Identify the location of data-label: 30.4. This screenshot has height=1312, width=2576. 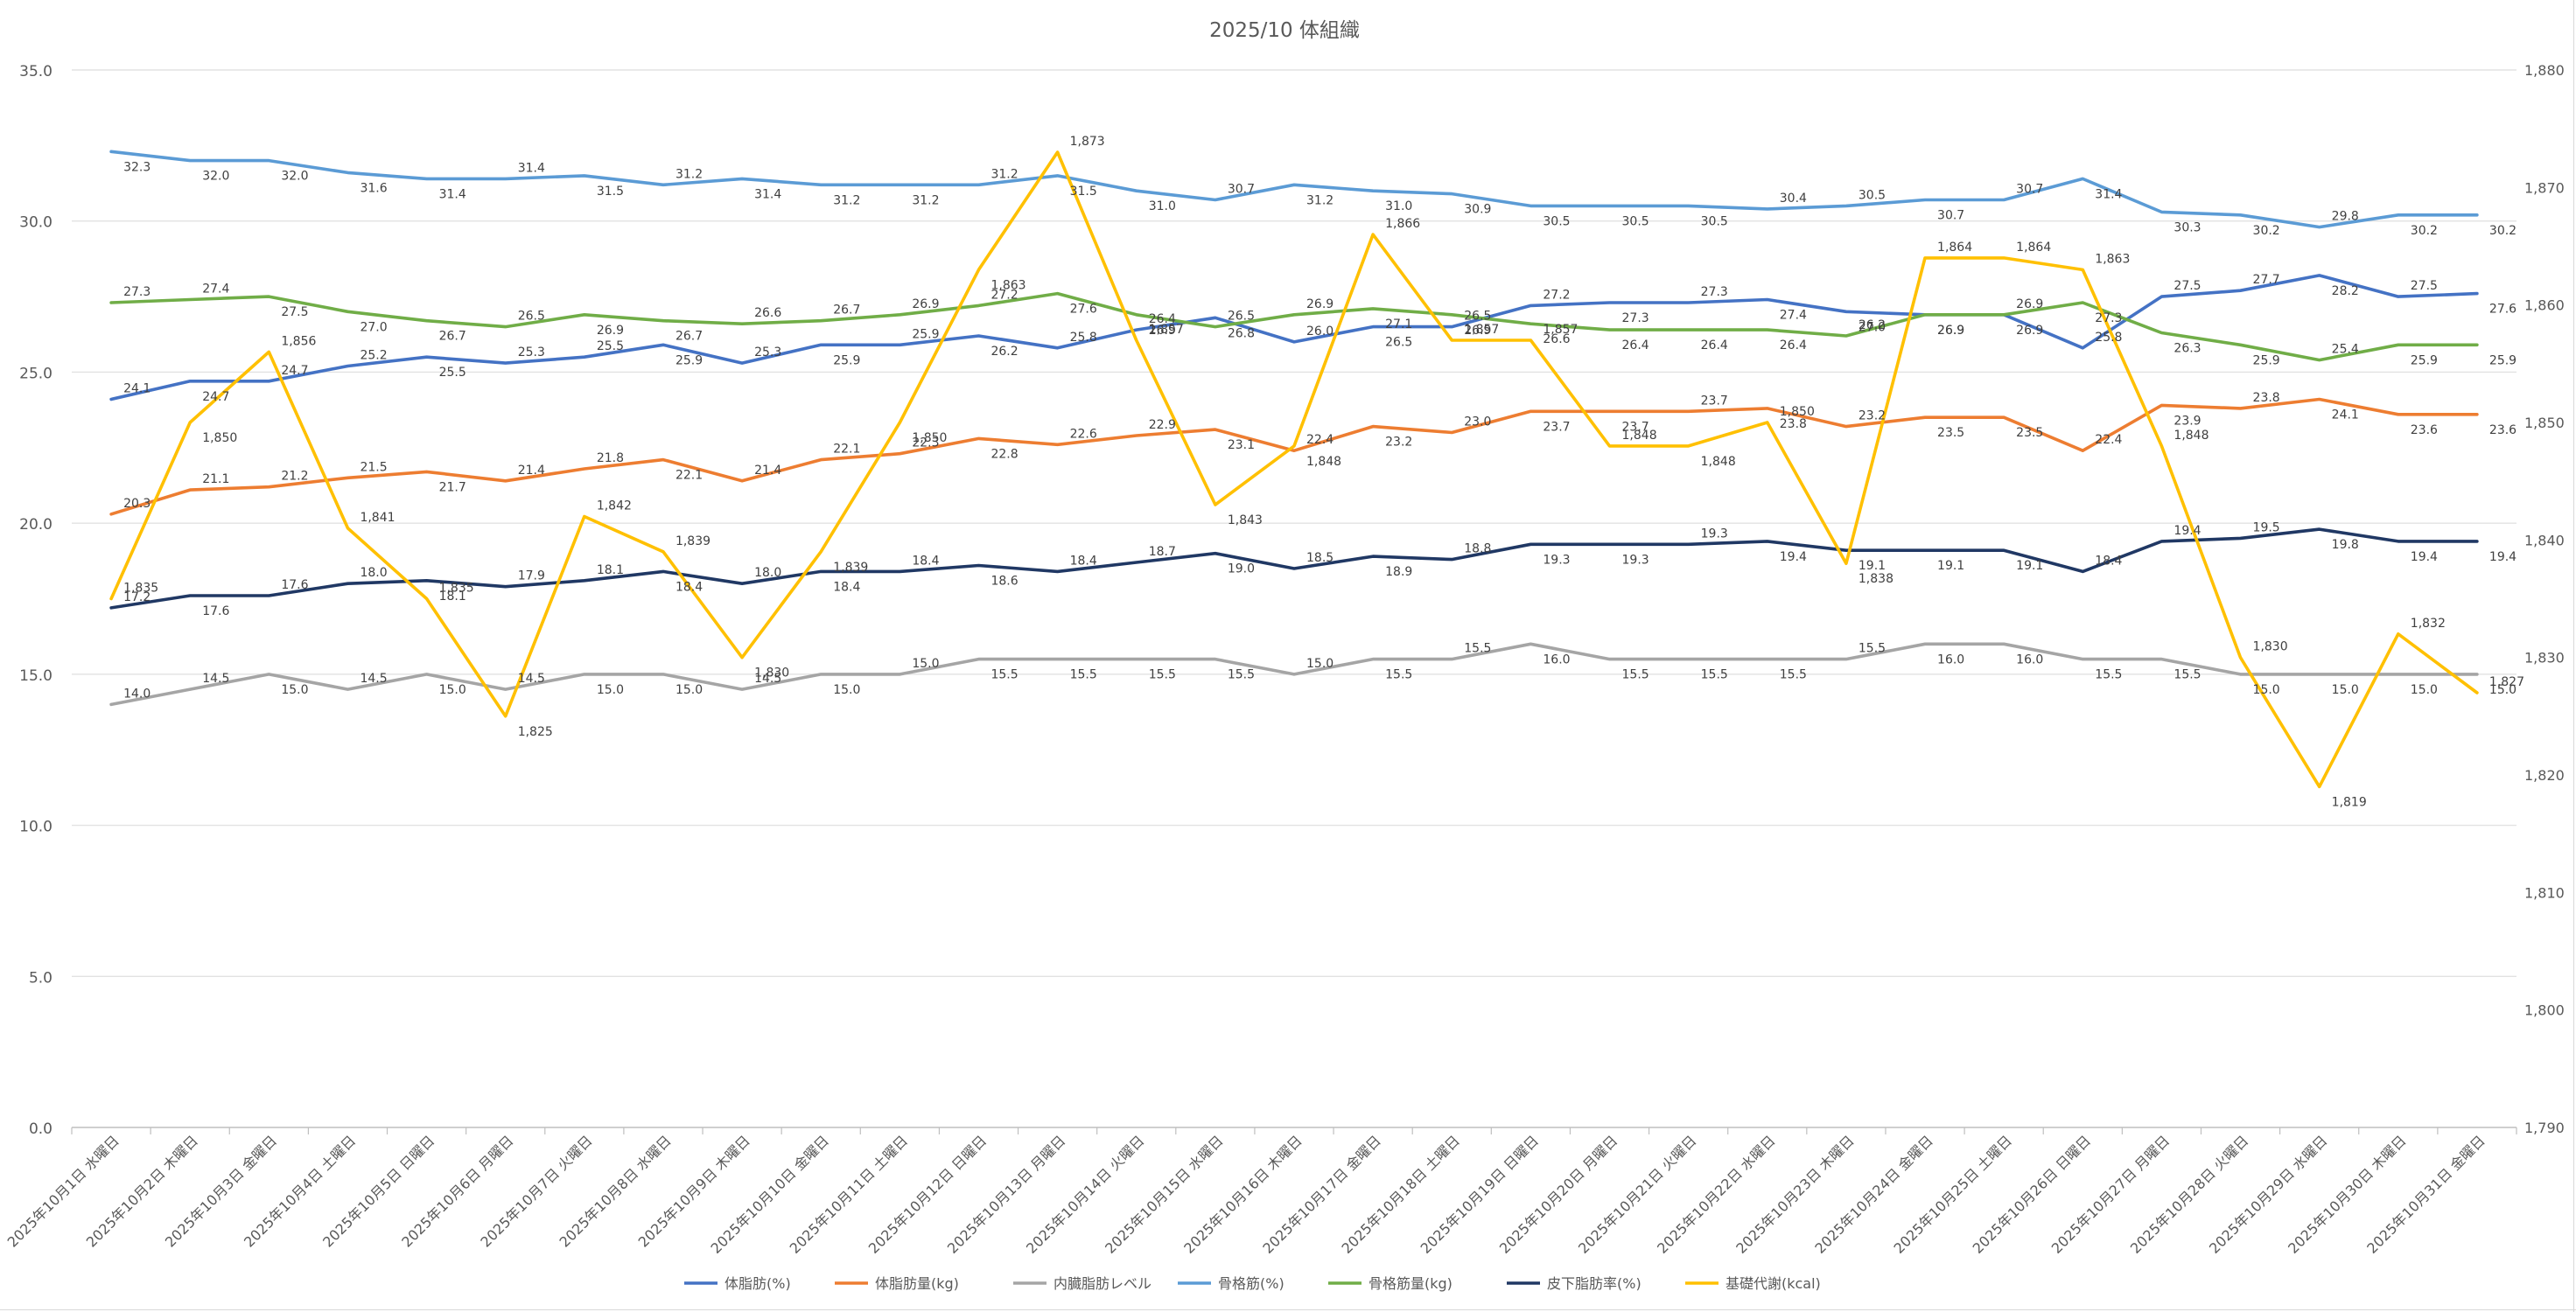
(1793, 199).